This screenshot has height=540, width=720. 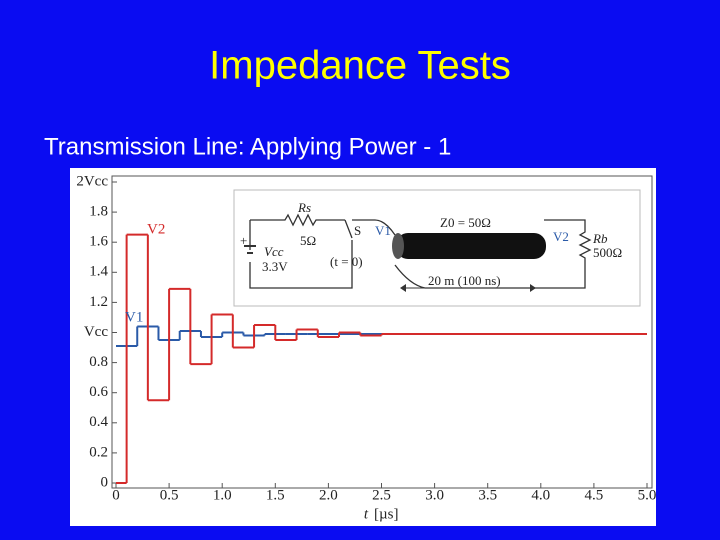 I want to click on y-tick-label: 1.6, so click(x=98, y=242).